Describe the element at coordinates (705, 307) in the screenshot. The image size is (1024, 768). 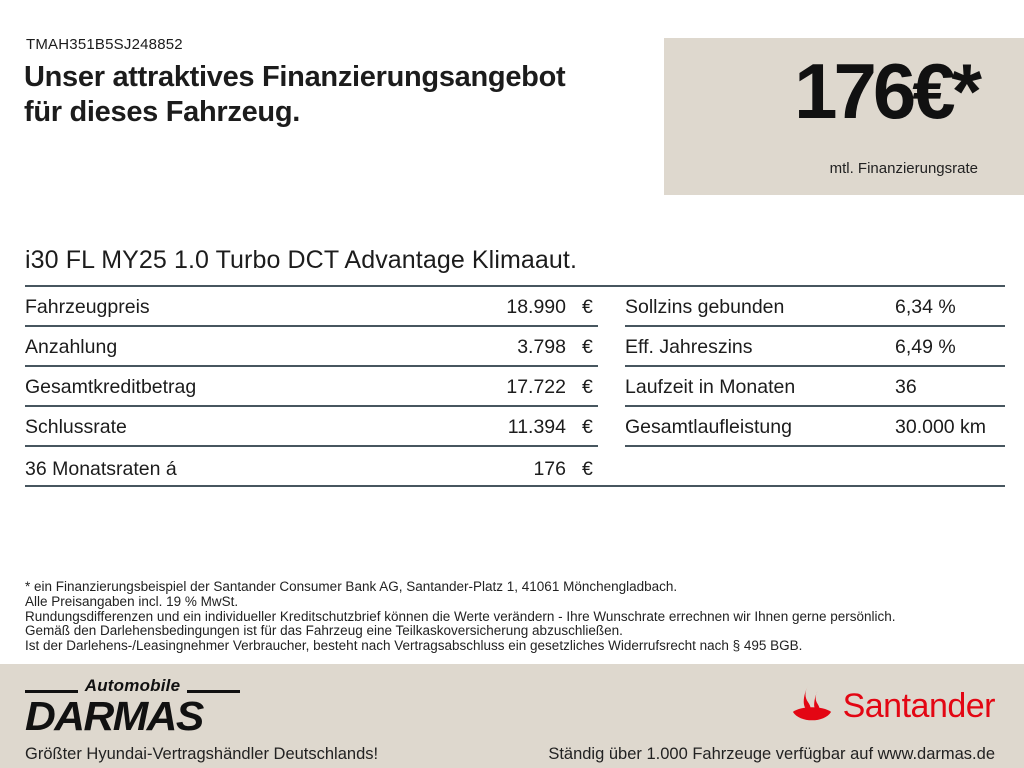
I see `row-label: Sollzins gebunden` at that location.